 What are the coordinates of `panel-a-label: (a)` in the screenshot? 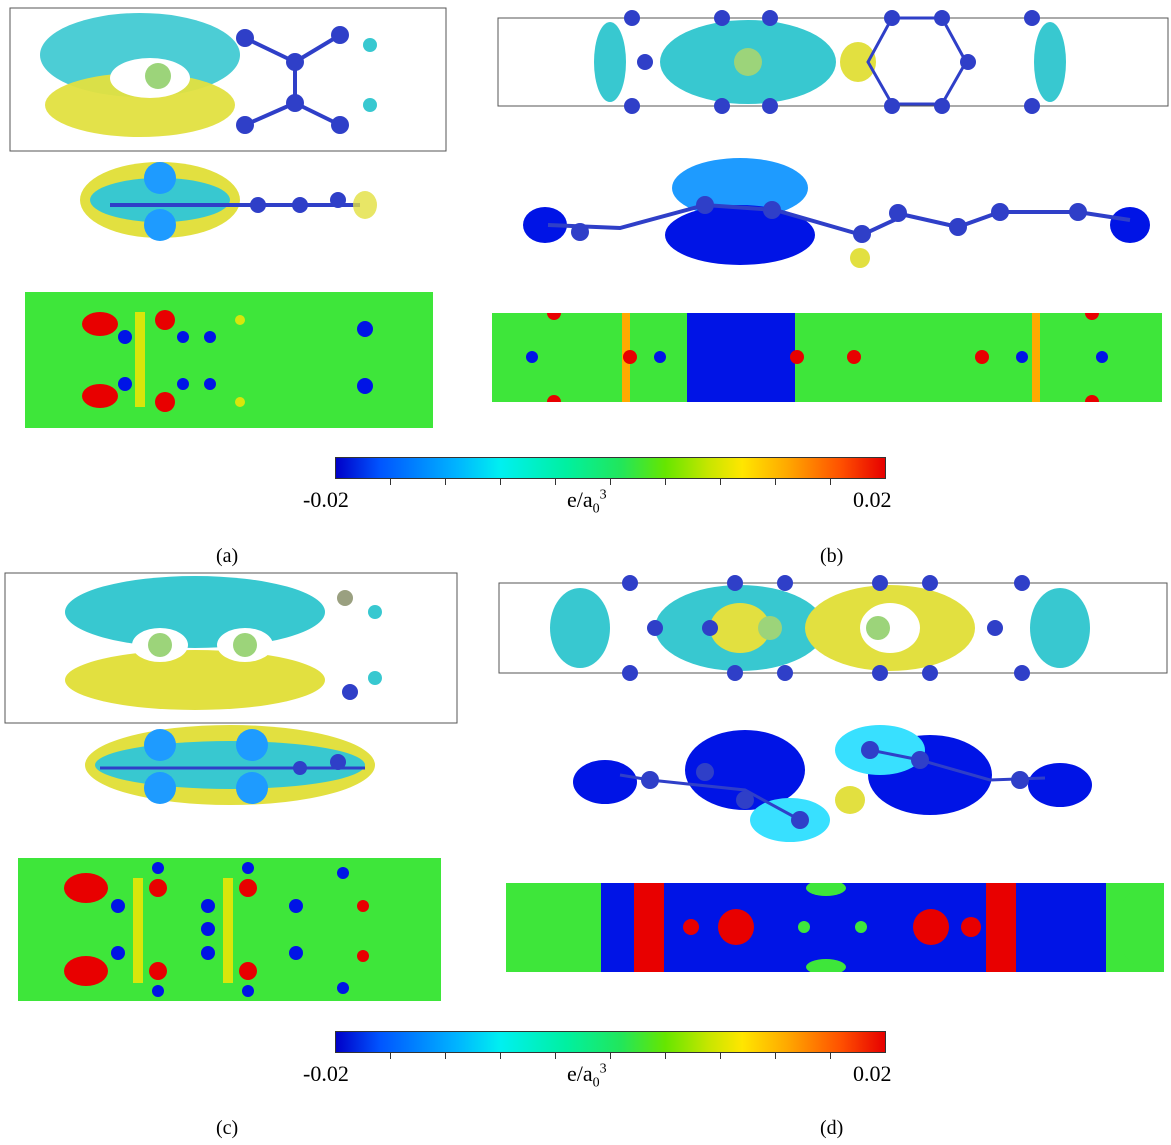 It's located at (227, 556).